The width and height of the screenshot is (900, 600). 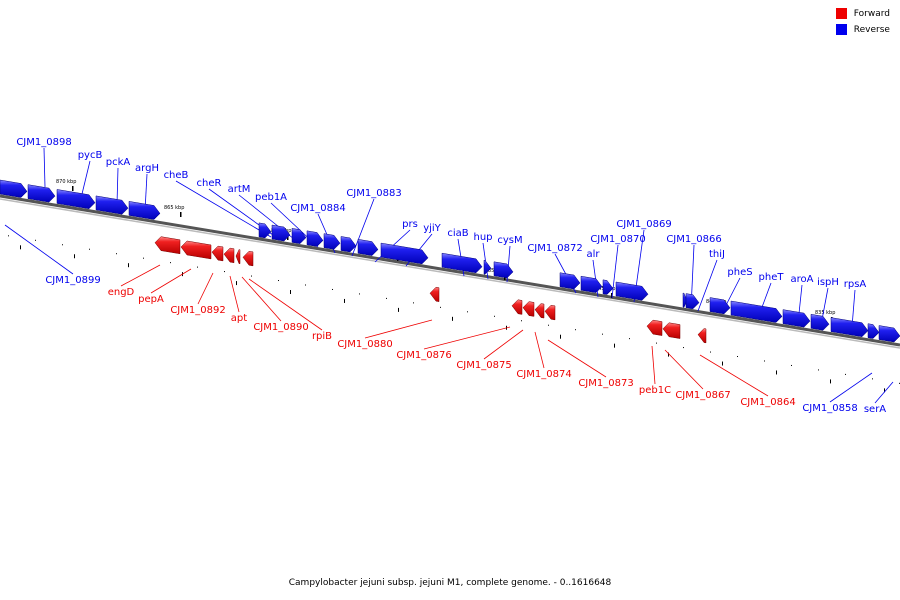 I want to click on gene-label: artM, so click(x=239, y=189).